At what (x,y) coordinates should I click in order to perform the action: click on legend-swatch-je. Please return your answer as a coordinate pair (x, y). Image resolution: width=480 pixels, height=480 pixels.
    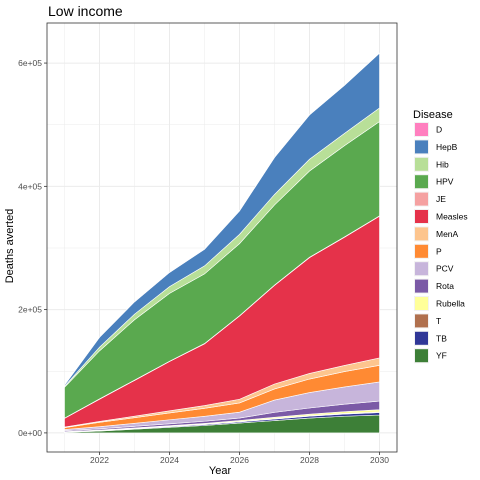
    Looking at the image, I should click on (421, 199).